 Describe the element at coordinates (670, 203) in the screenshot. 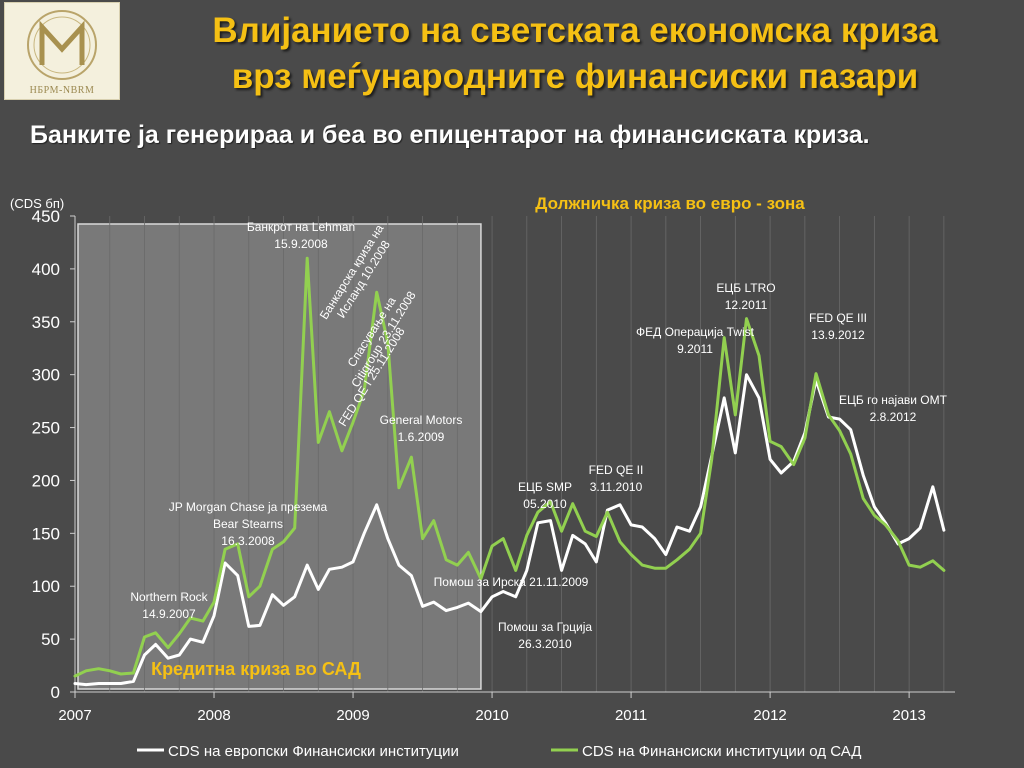

I see `euro-debt-crisis-label: Должничка криза во евро - зона` at that location.